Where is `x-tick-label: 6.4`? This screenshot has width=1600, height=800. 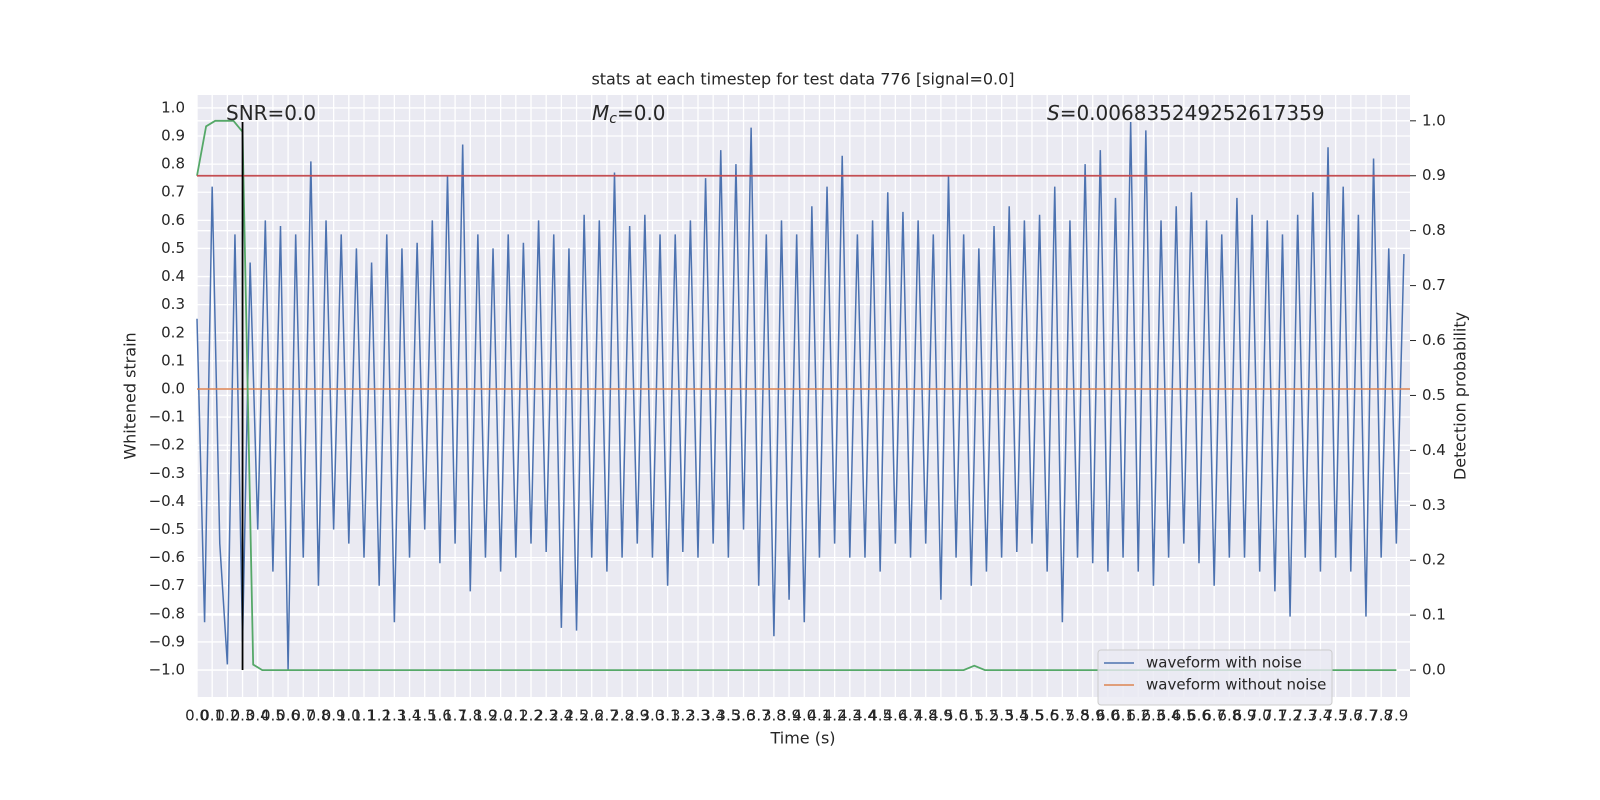
x-tick-label: 6.4 is located at coordinates (1169, 716).